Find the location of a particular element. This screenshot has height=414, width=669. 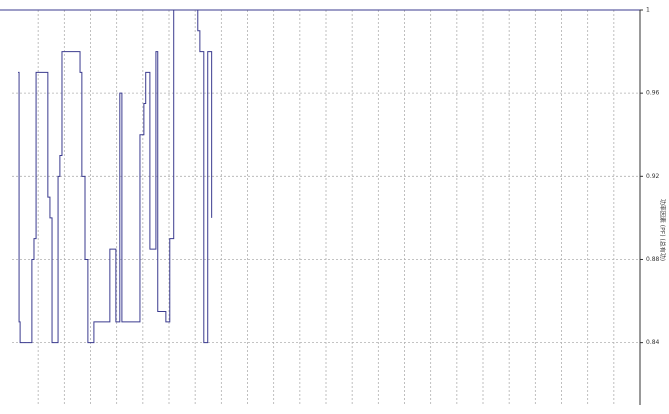

y-tick-label: 0.96 is located at coordinates (653, 93).